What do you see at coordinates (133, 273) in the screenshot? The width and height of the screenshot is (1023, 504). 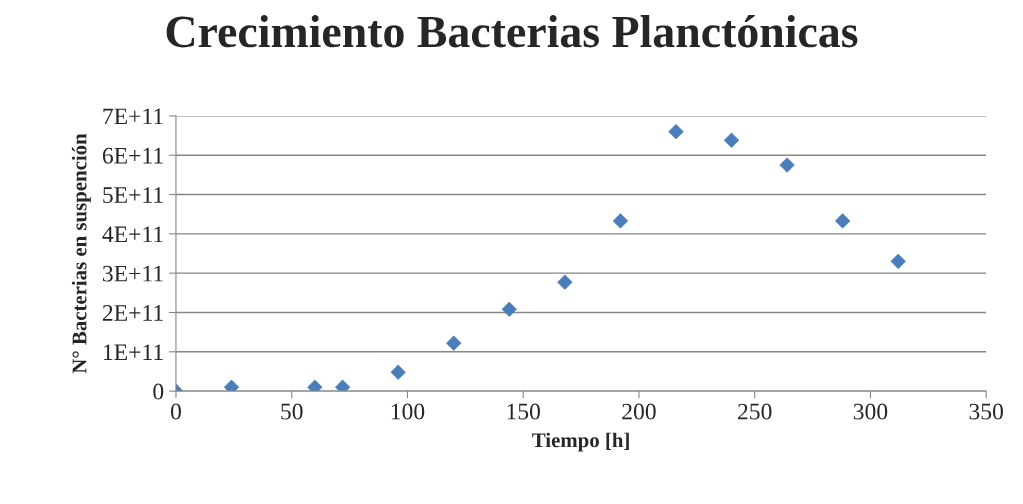 I see `y-tick-label: 3E+11` at bounding box center [133, 273].